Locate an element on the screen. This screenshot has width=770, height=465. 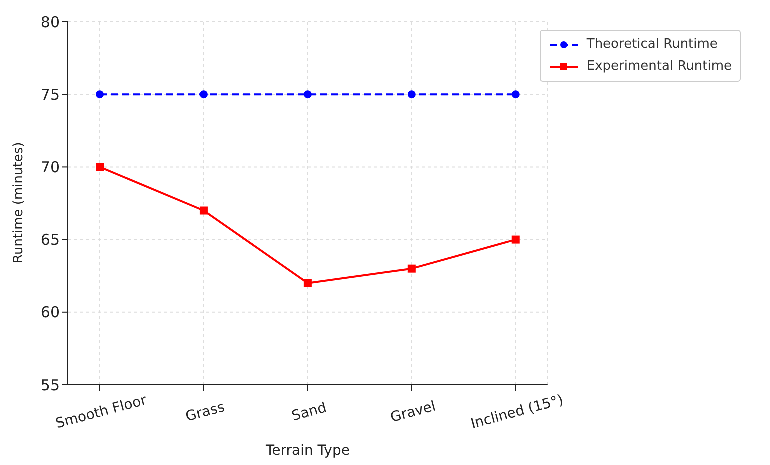
y-tick-label: 75 is located at coordinates (50, 95).